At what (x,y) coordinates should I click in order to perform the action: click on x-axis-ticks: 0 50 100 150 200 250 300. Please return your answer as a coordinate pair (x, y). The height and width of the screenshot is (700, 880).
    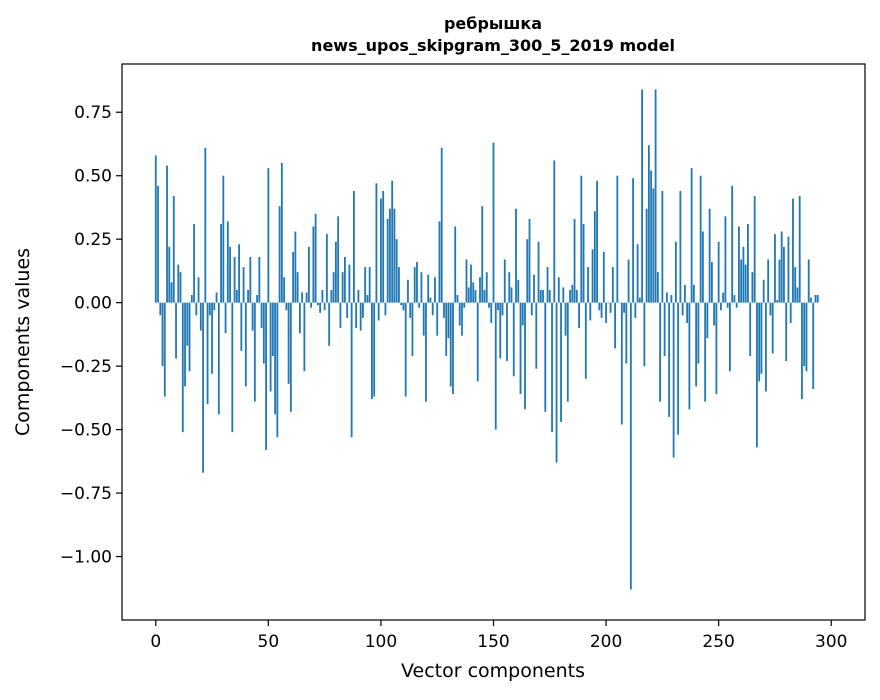
    Looking at the image, I should click on (498, 636).